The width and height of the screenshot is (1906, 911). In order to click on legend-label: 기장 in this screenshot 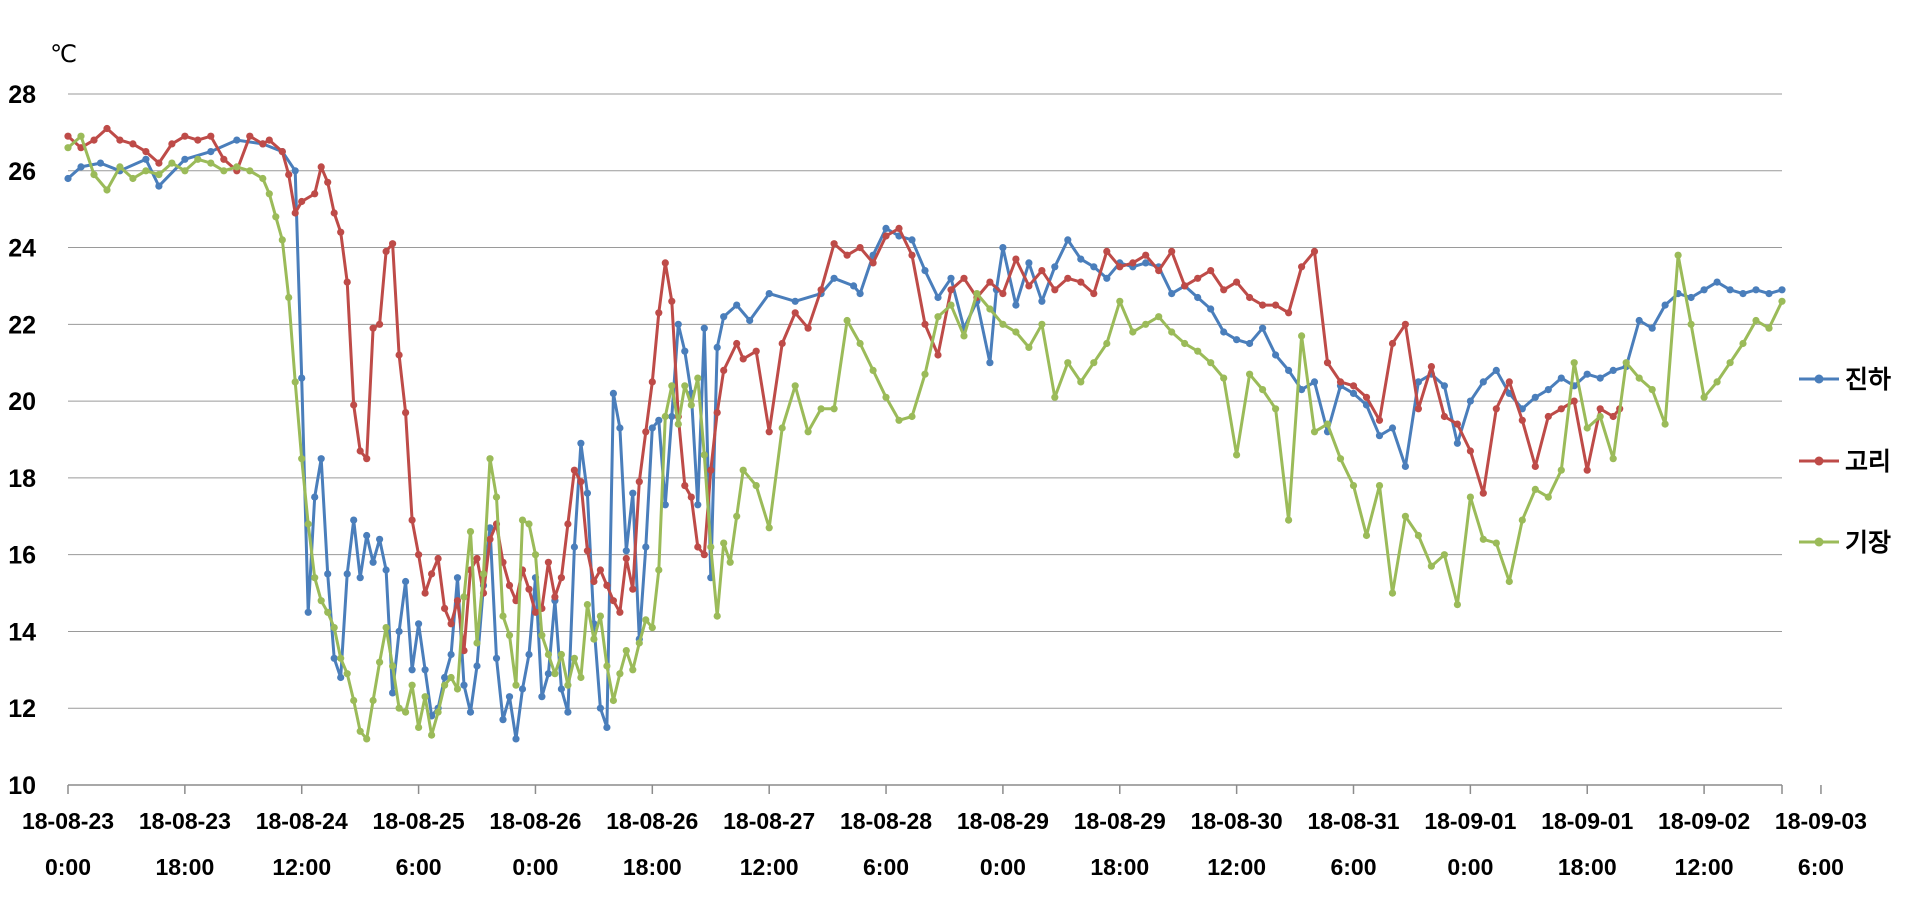, I will do `click(1868, 542)`.